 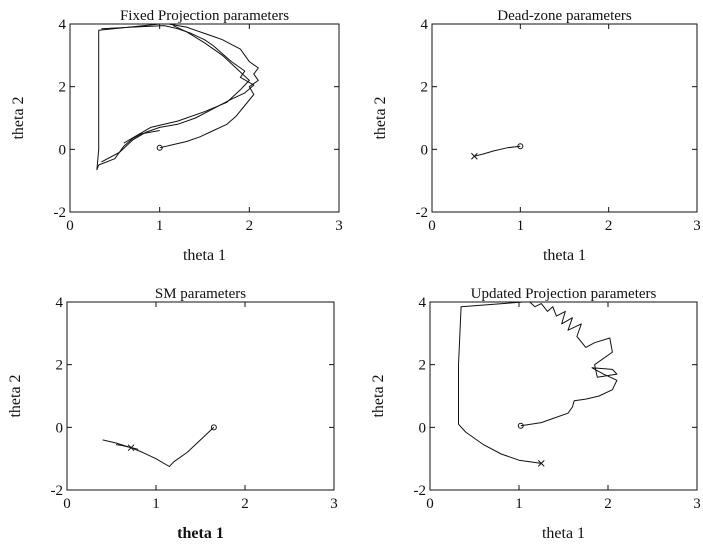 I want to click on plot-title: Dead-zone parameters, so click(x=564, y=16).